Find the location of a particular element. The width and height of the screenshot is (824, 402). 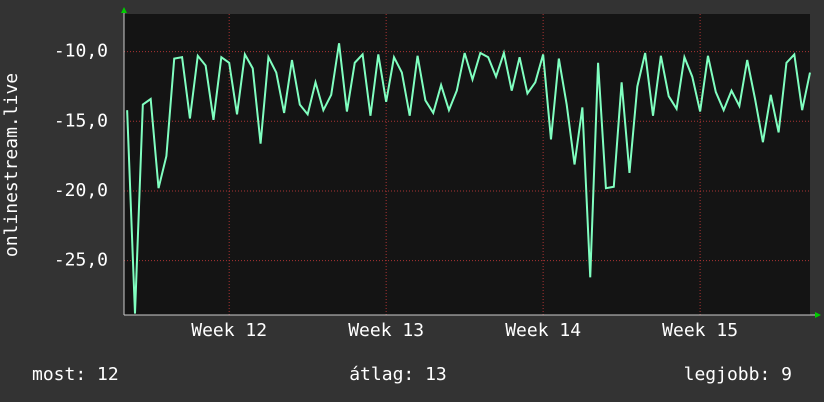

y-axis-label: onlinestream.live is located at coordinates (11, 165).